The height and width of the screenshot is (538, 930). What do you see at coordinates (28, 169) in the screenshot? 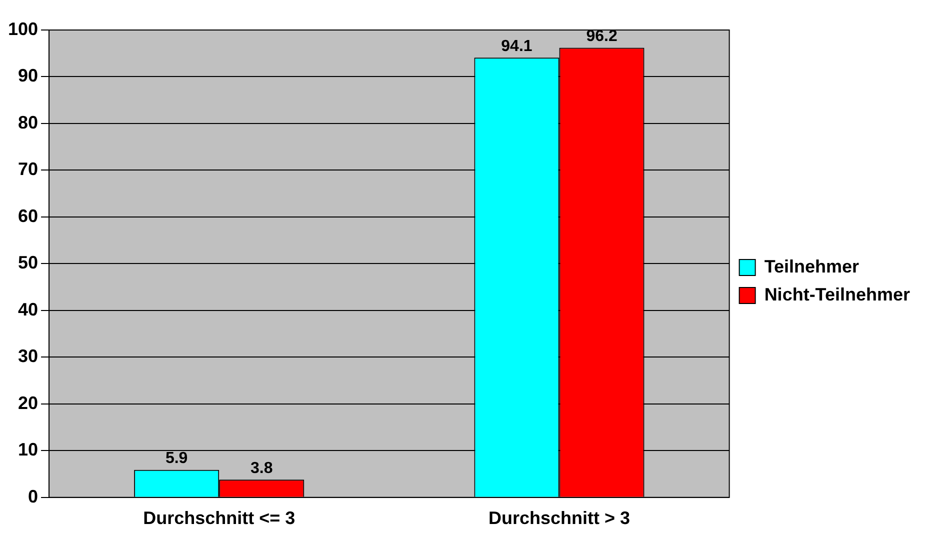
I see `y-tick-label: 70` at bounding box center [28, 169].